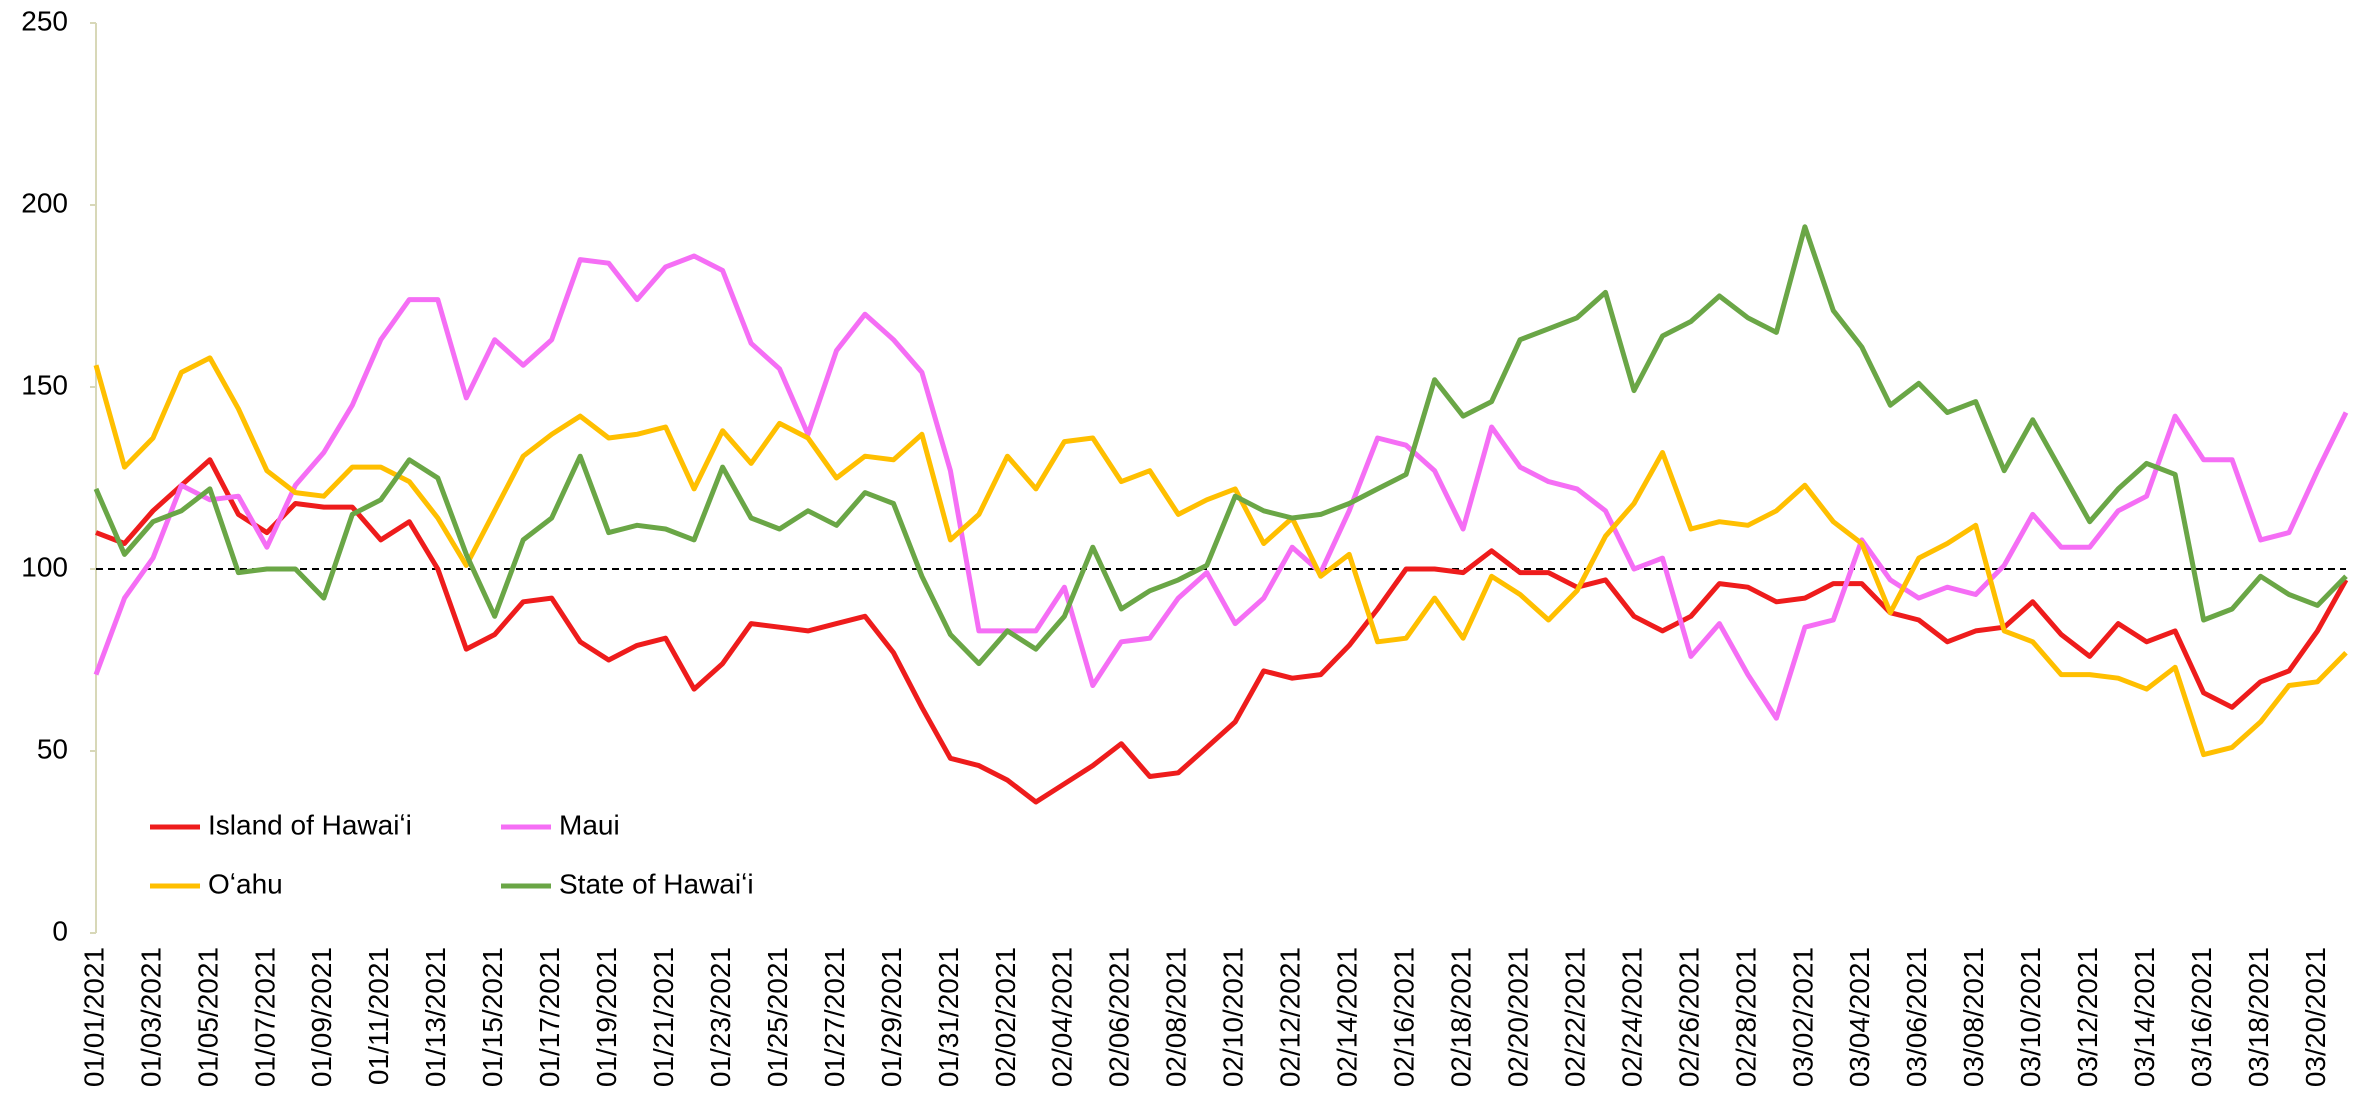 This screenshot has width=2358, height=1116. I want to click on y-tick-label: 50, so click(52, 748).